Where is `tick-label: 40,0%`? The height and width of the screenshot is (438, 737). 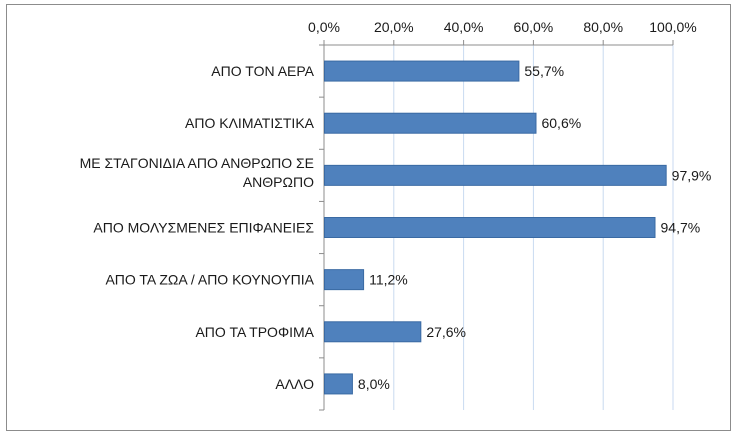 tick-label: 40,0% is located at coordinates (464, 27).